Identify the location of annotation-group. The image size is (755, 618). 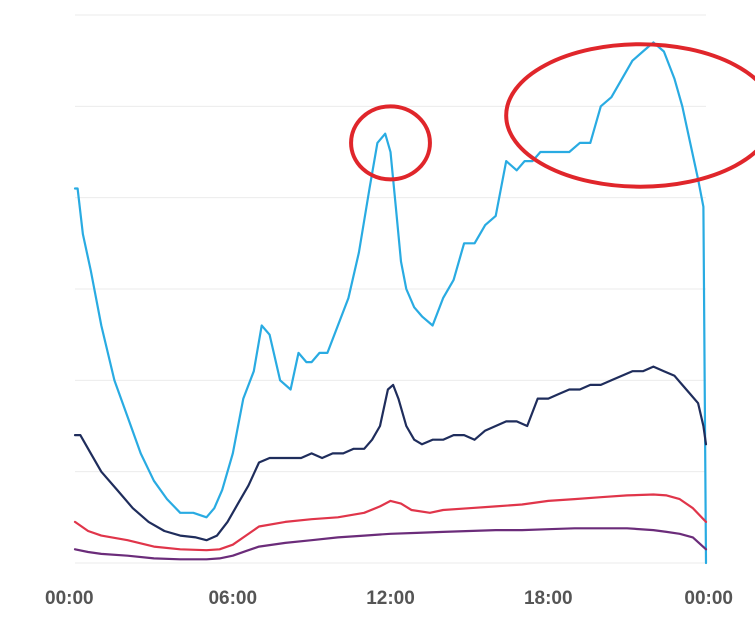
(552, 115).